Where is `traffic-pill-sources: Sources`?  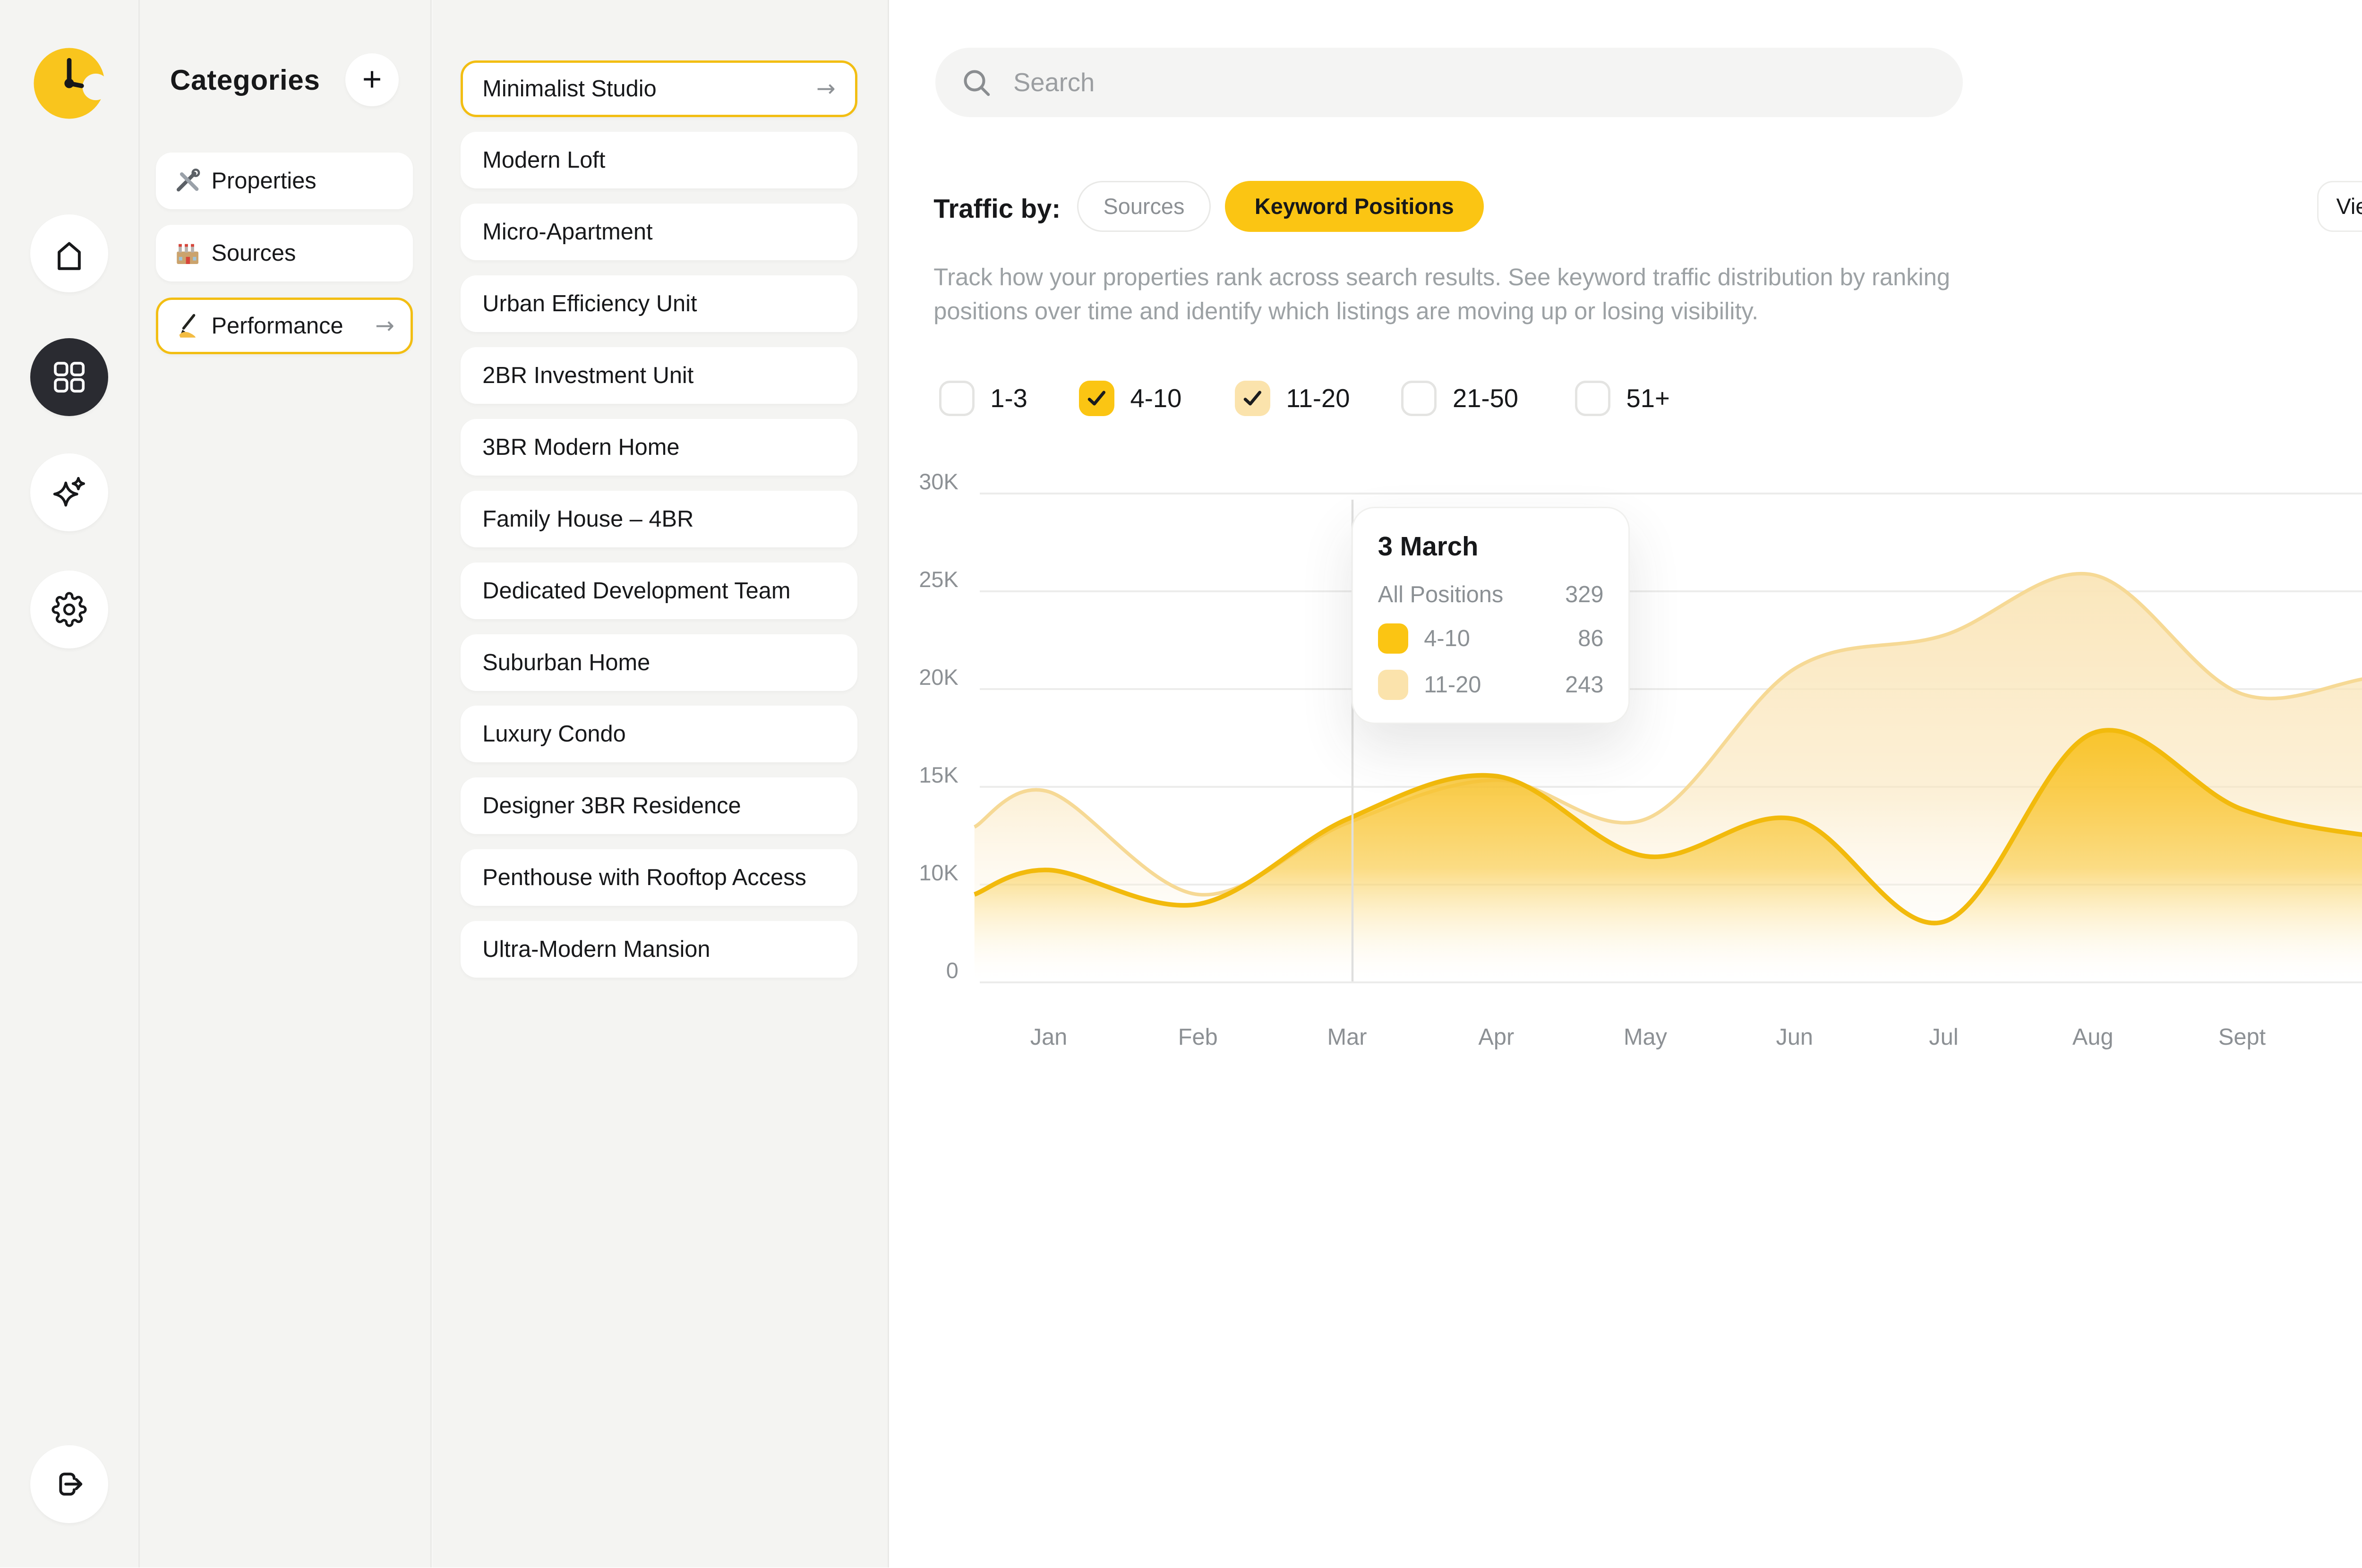
traffic-pill-sources: Sources is located at coordinates (1144, 206).